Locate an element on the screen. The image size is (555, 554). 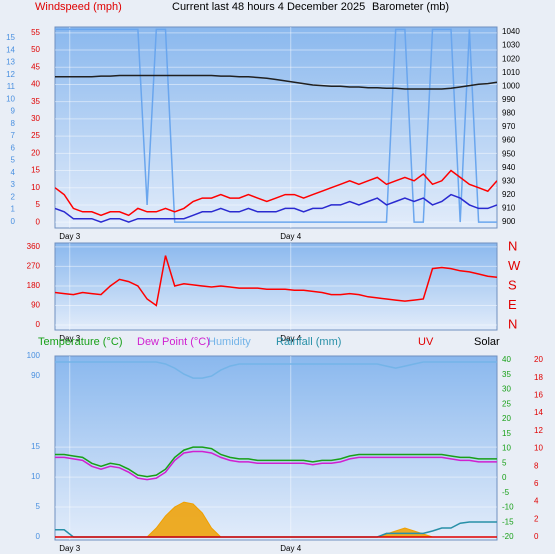
legend-entry: Solar is located at coordinates (487, 342).